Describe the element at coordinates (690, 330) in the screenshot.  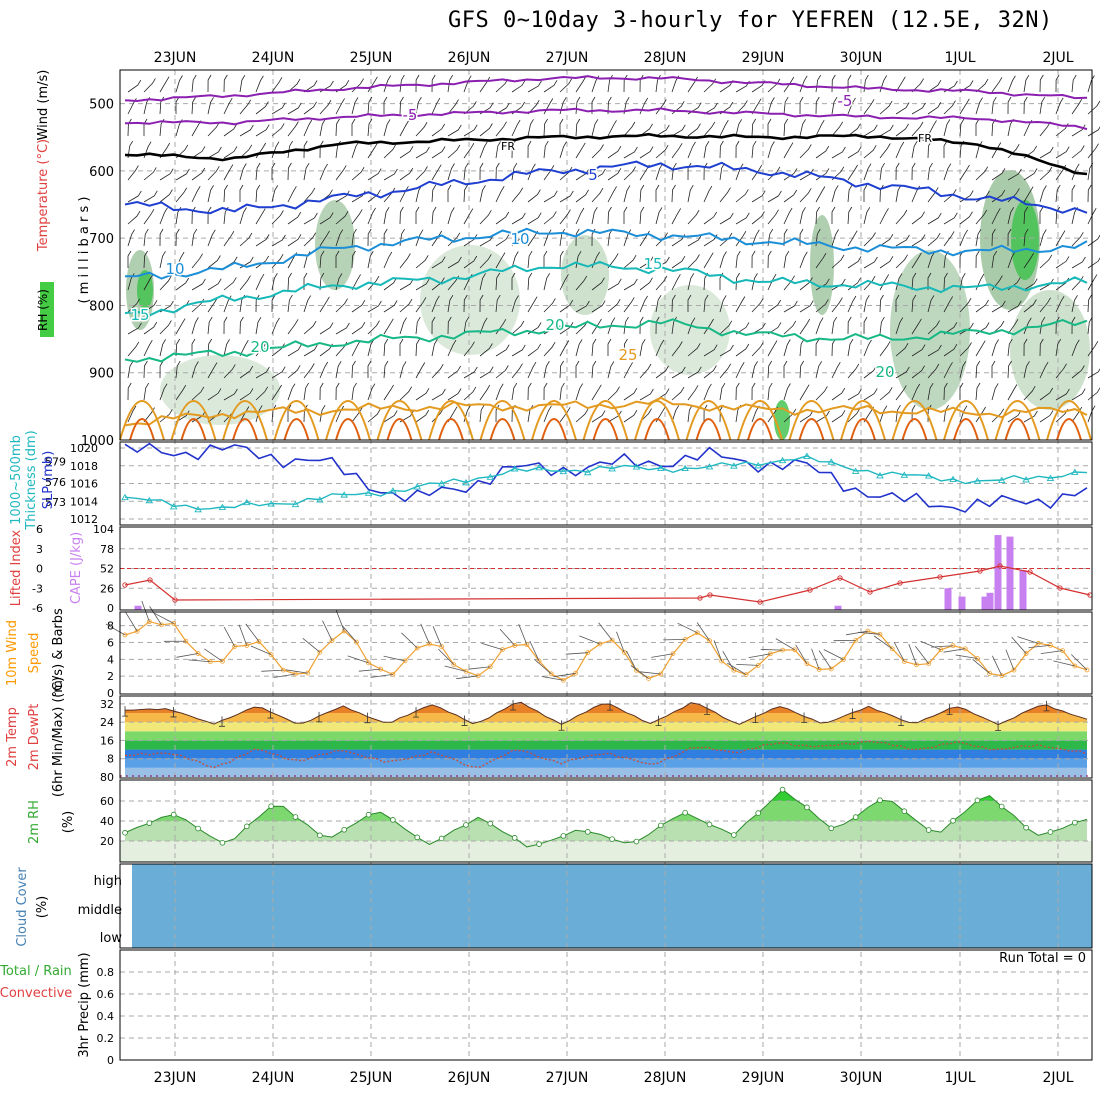
I see `rh-shading` at that location.